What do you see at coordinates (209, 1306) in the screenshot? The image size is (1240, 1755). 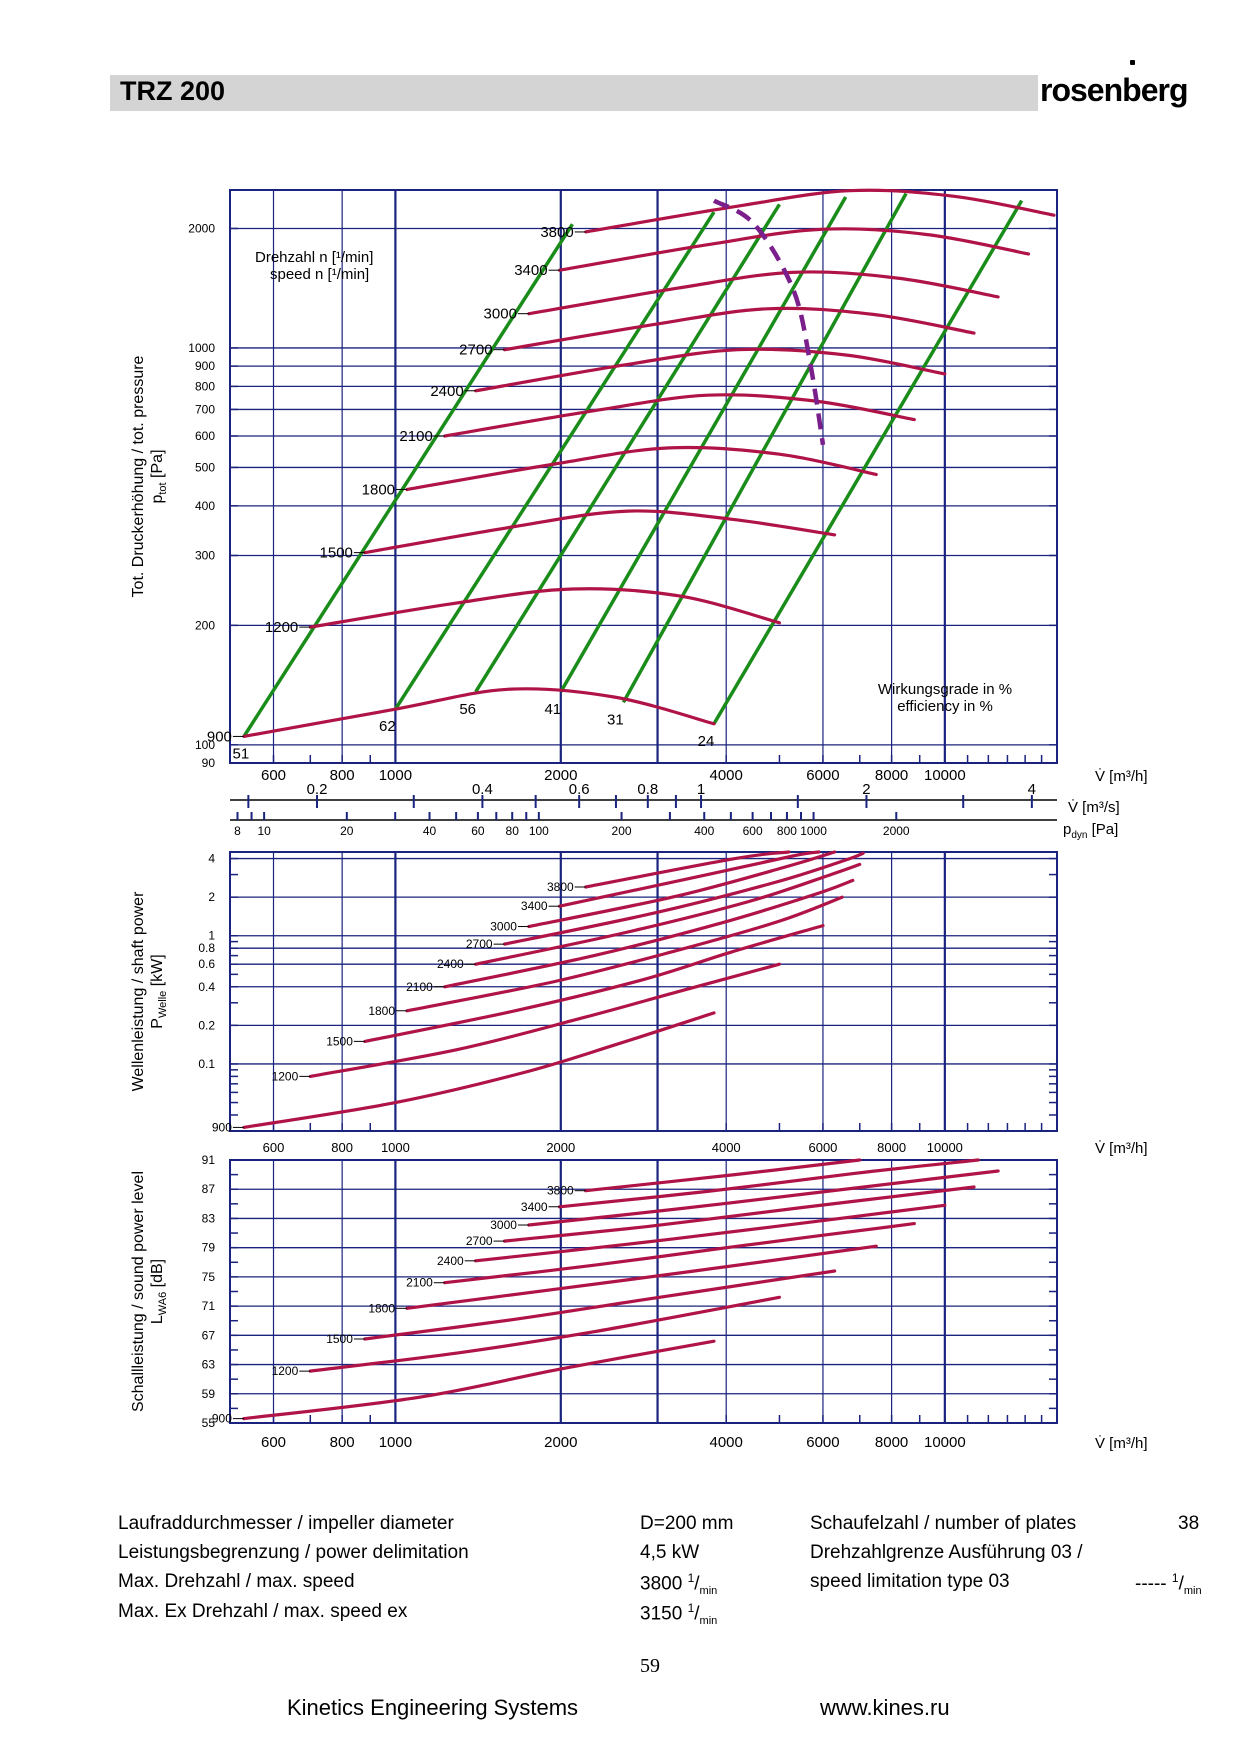 I see `y-tick-label: 71` at bounding box center [209, 1306].